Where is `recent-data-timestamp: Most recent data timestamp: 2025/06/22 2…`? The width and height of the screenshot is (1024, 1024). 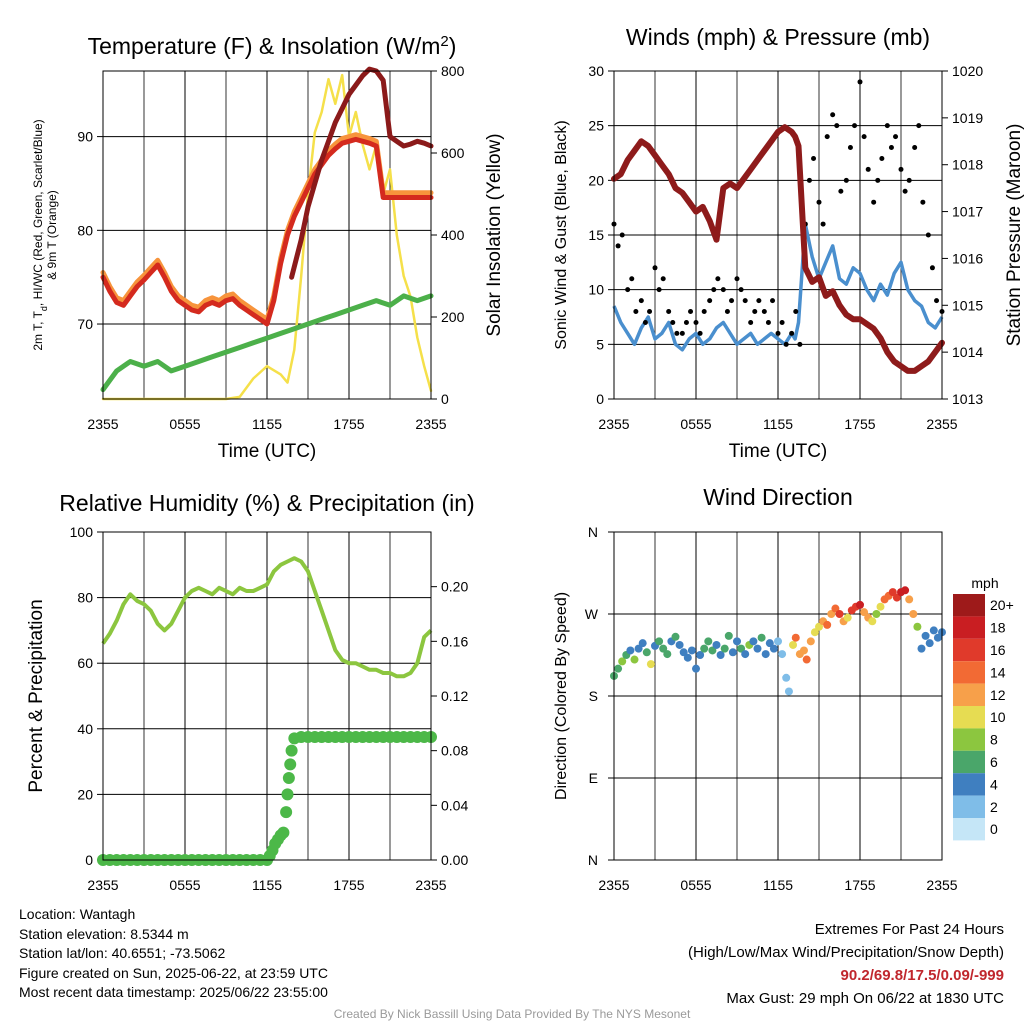 recent-data-timestamp: Most recent data timestamp: 2025/06/22 2… is located at coordinates (173, 992).